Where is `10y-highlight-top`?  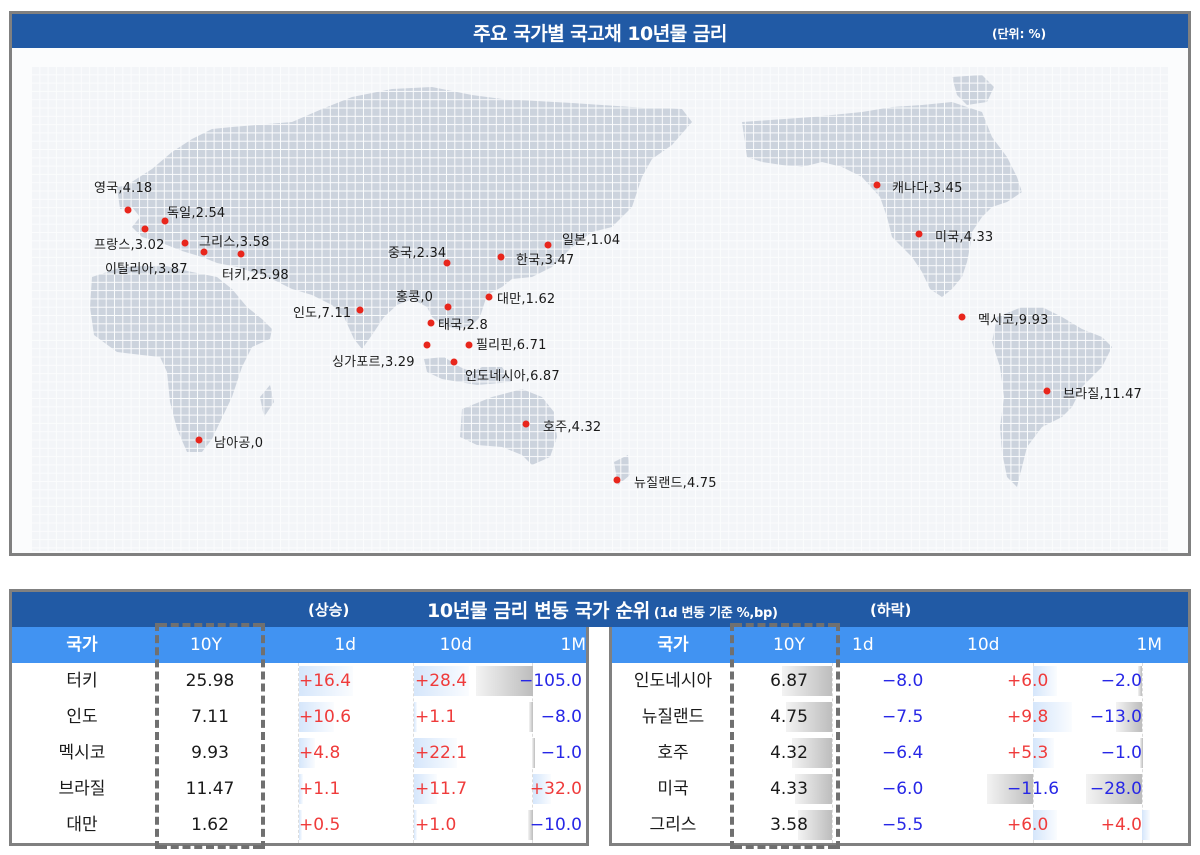
10y-highlight-top is located at coordinates (210, 625).